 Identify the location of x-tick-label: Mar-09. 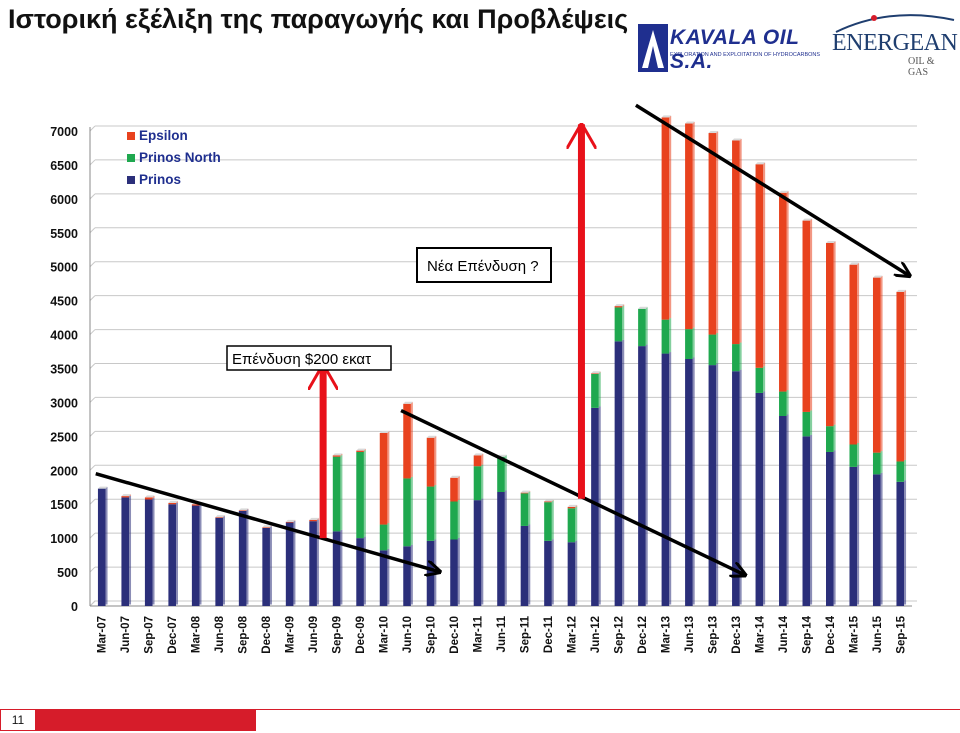
(291, 634).